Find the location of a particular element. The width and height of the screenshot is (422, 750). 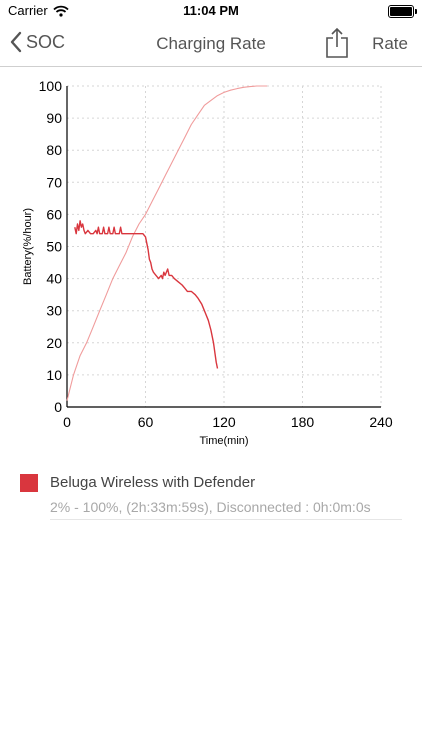

status-time: 11:04 PM is located at coordinates (211, 10).